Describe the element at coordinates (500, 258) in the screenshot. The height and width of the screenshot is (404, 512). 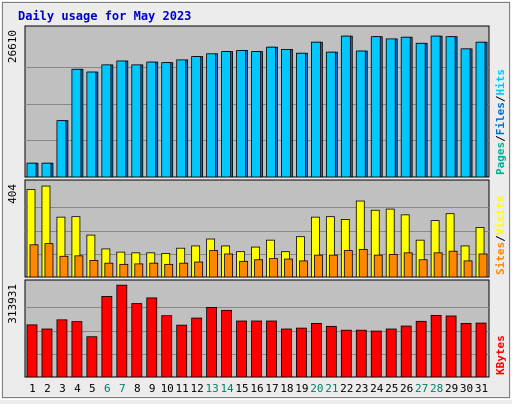
I see `legend-sites: Sites` at that location.